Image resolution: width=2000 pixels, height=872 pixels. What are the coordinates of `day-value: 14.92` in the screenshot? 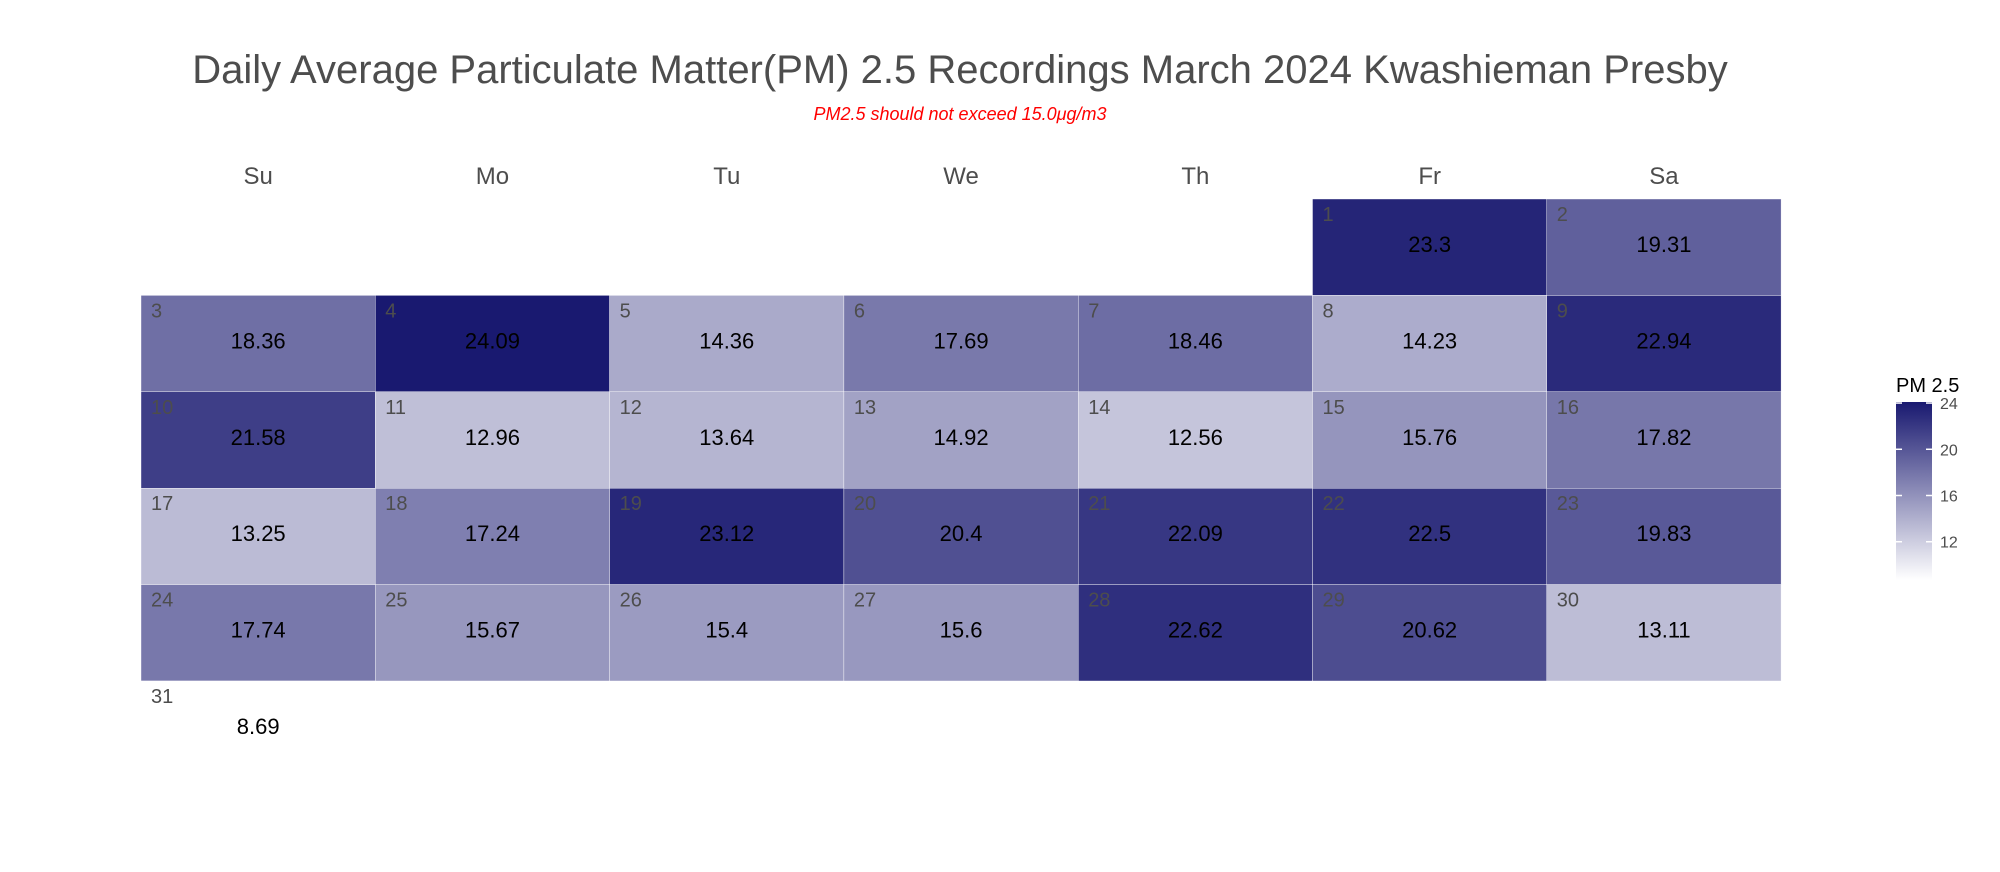 It's located at (961, 437).